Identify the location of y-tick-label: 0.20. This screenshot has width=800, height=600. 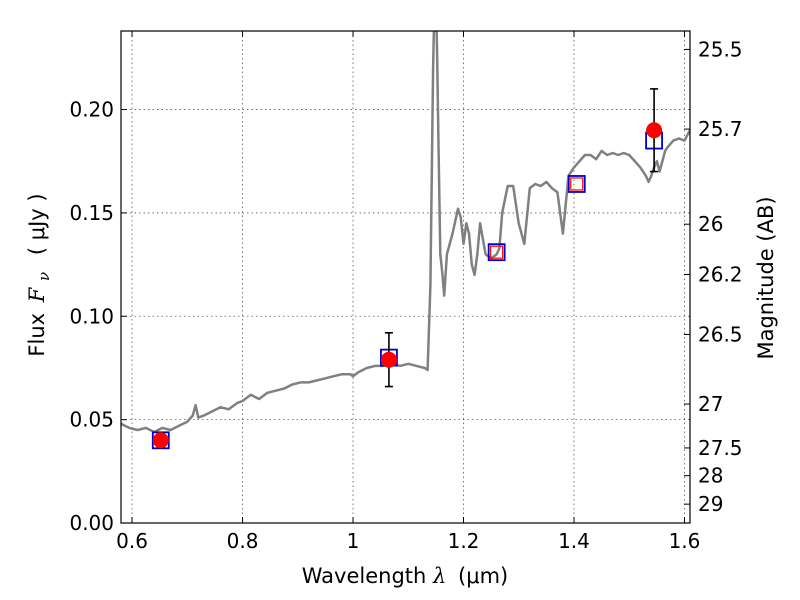
(91, 110).